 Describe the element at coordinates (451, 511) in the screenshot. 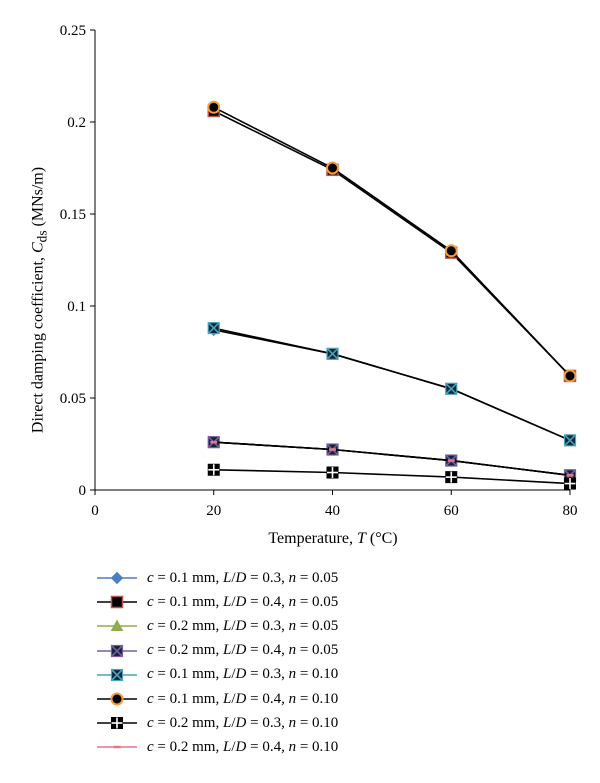

I see `x-tick-label: 60` at that location.